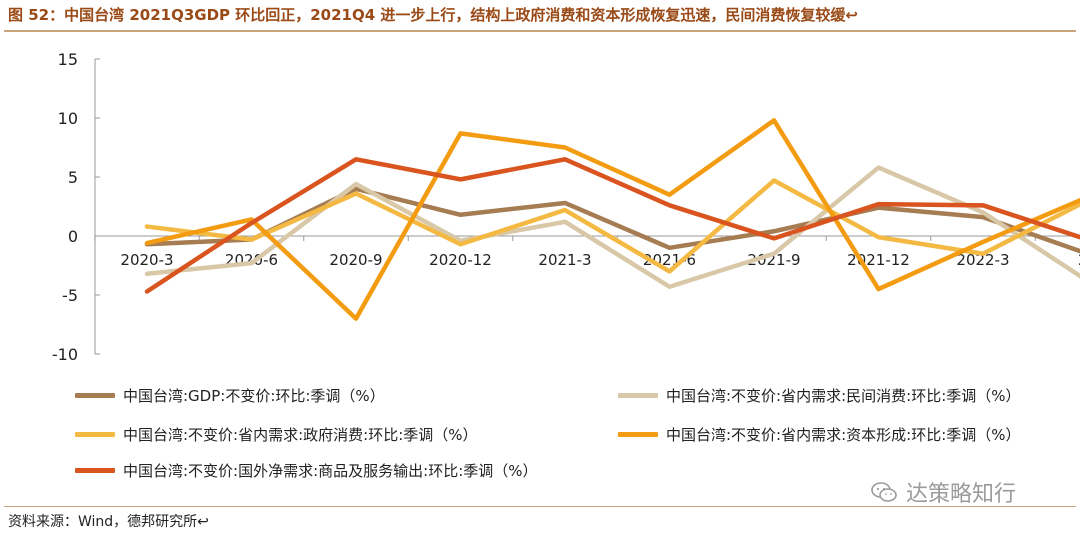 The height and width of the screenshot is (538, 1080). I want to click on x-tick-label: 2021-9, so click(773, 260).